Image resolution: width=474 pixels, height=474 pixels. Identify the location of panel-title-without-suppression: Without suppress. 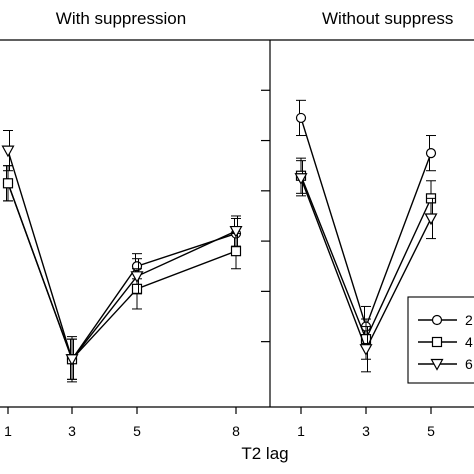
(387, 18).